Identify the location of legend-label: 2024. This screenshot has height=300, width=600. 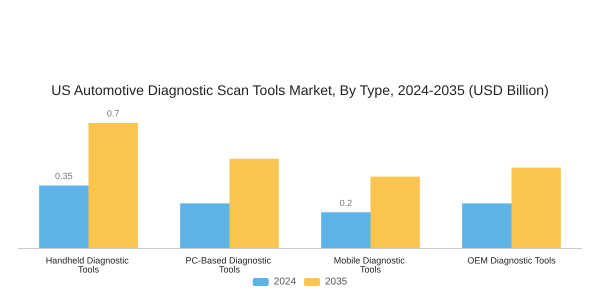
(285, 282).